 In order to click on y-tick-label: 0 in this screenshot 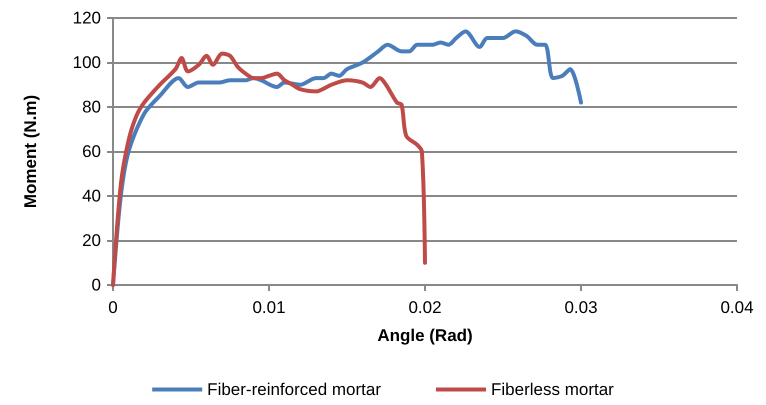, I will do `click(96, 285)`.